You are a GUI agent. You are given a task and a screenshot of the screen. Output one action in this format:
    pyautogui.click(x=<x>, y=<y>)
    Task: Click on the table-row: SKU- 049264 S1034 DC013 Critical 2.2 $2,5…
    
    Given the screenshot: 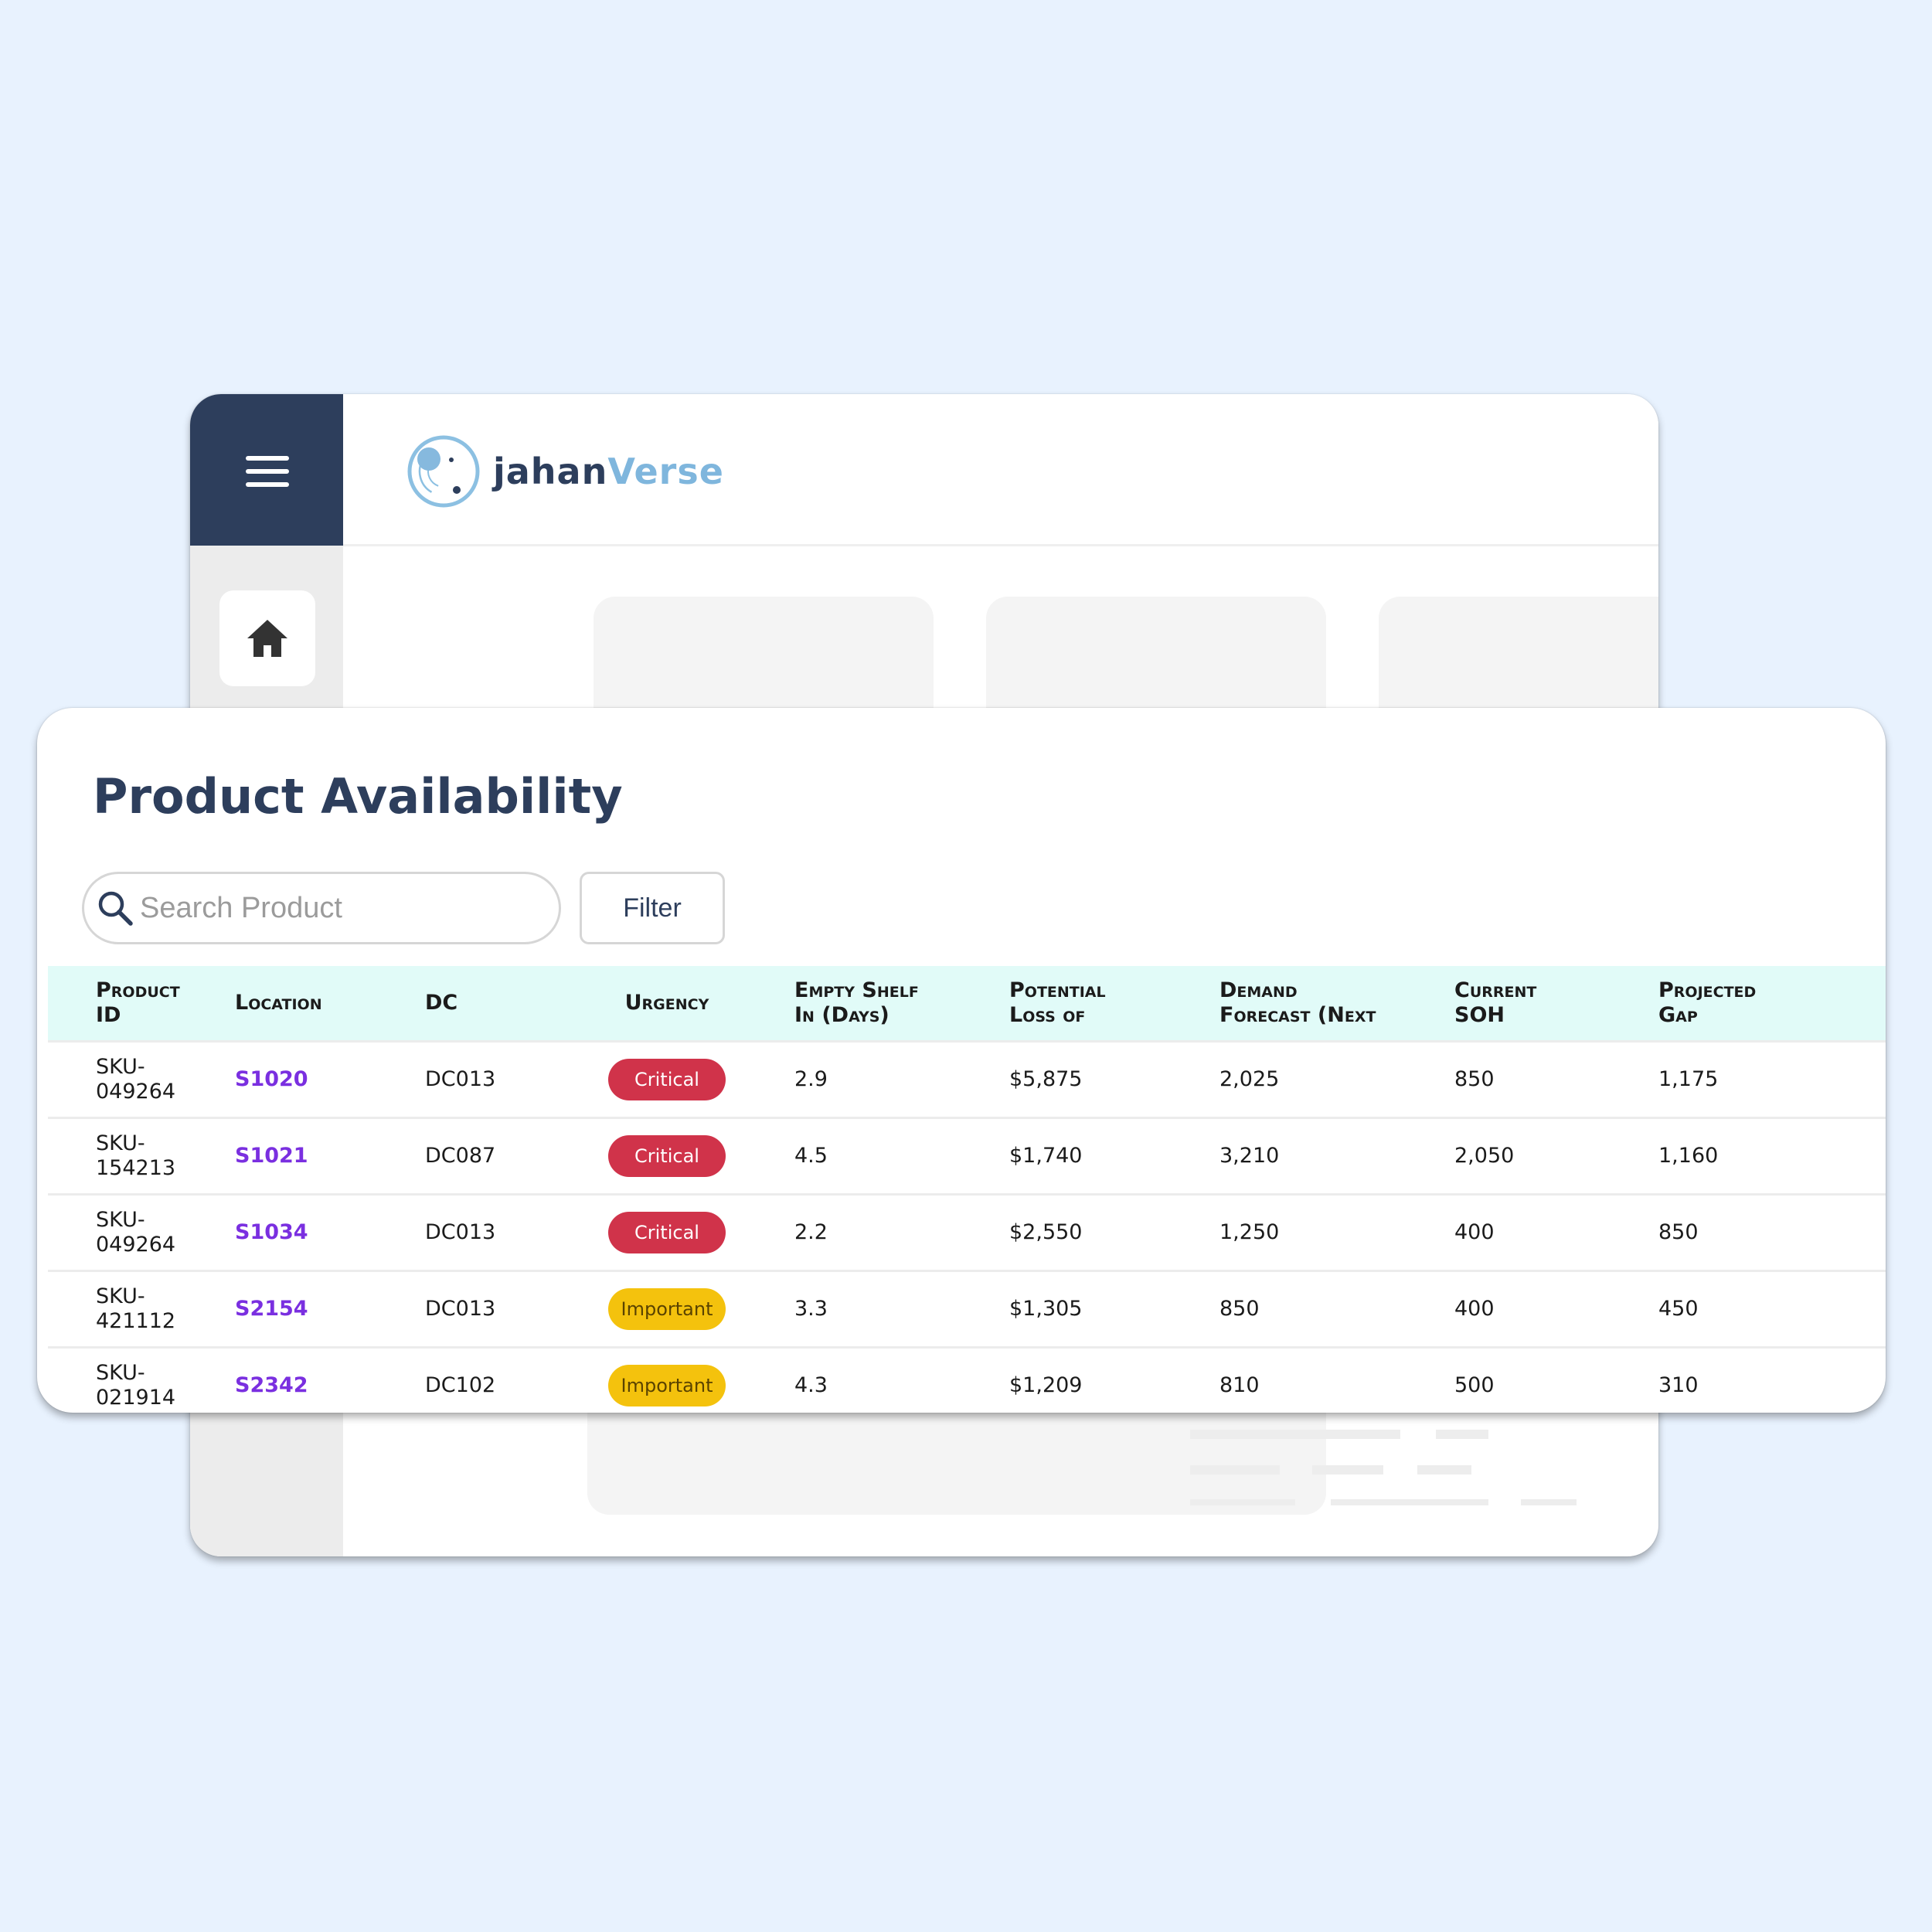 What is the action you would take?
    pyautogui.click(x=967, y=1232)
    